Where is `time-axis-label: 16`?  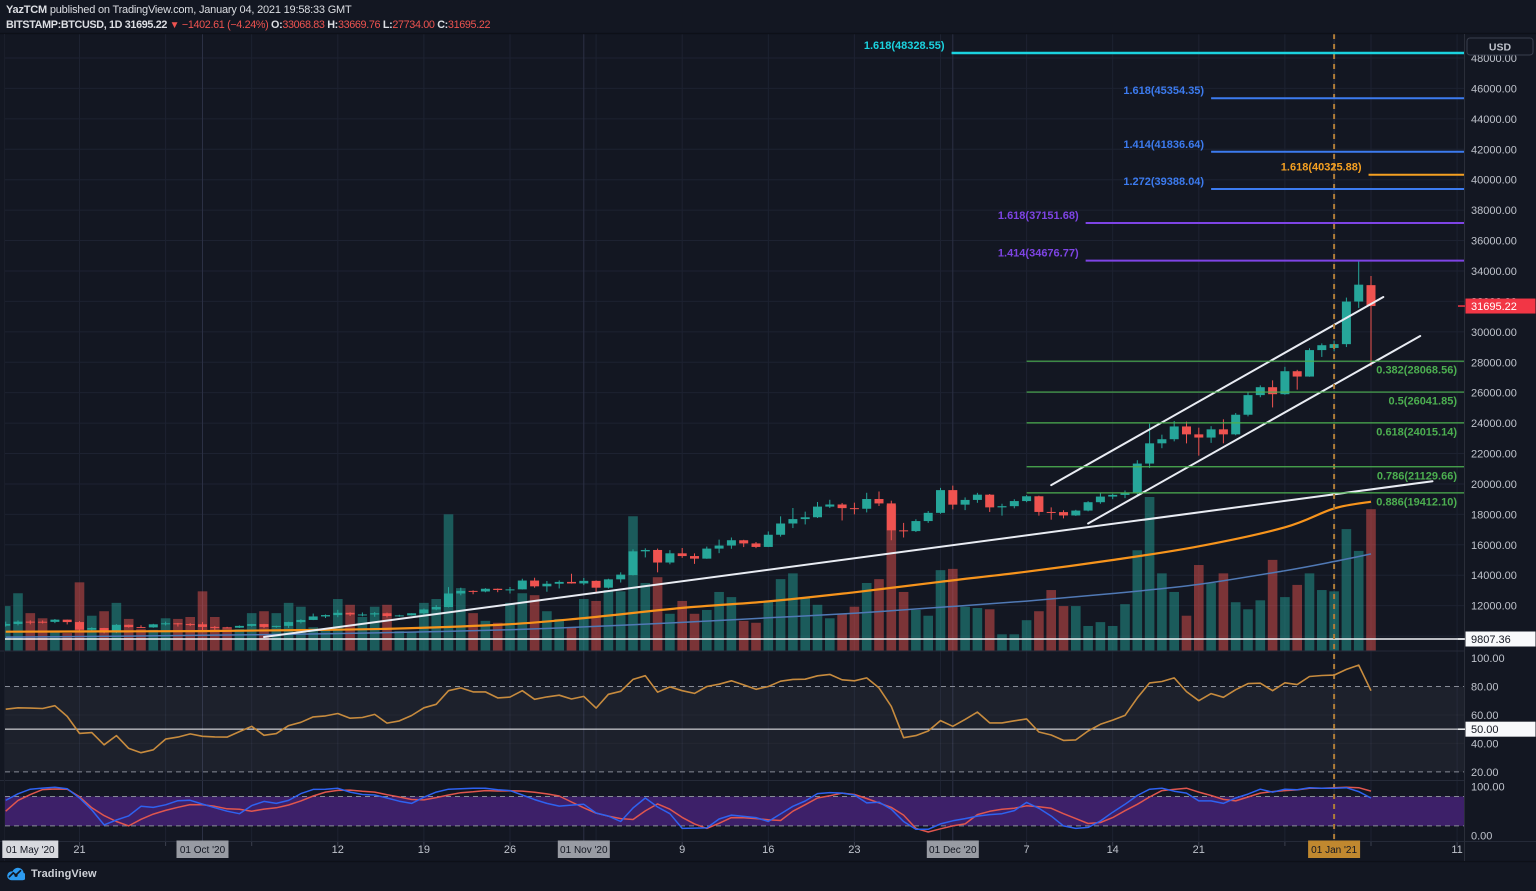
time-axis-label: 16 is located at coordinates (768, 850).